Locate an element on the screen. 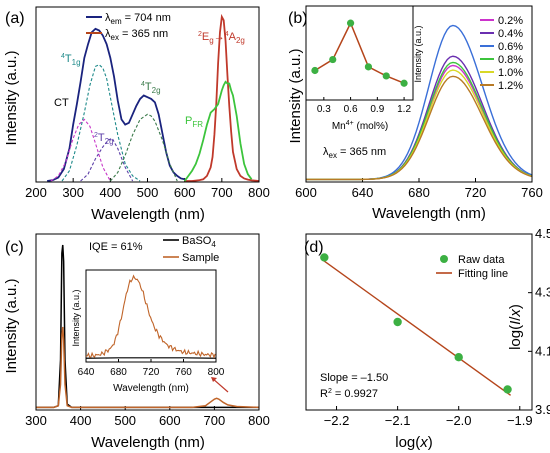  axis-b-x-tick-label: 680 is located at coordinates (419, 192).